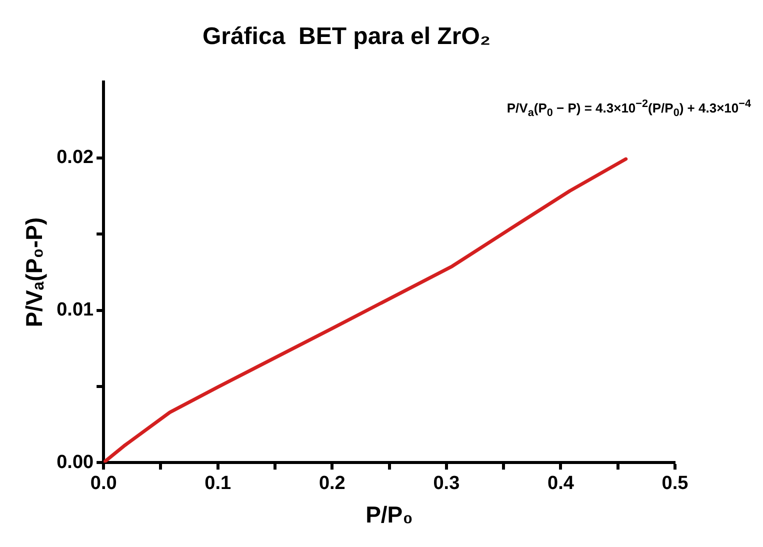  Describe the element at coordinates (75, 157) in the screenshot. I see `y-tick-label: 0.02` at that location.